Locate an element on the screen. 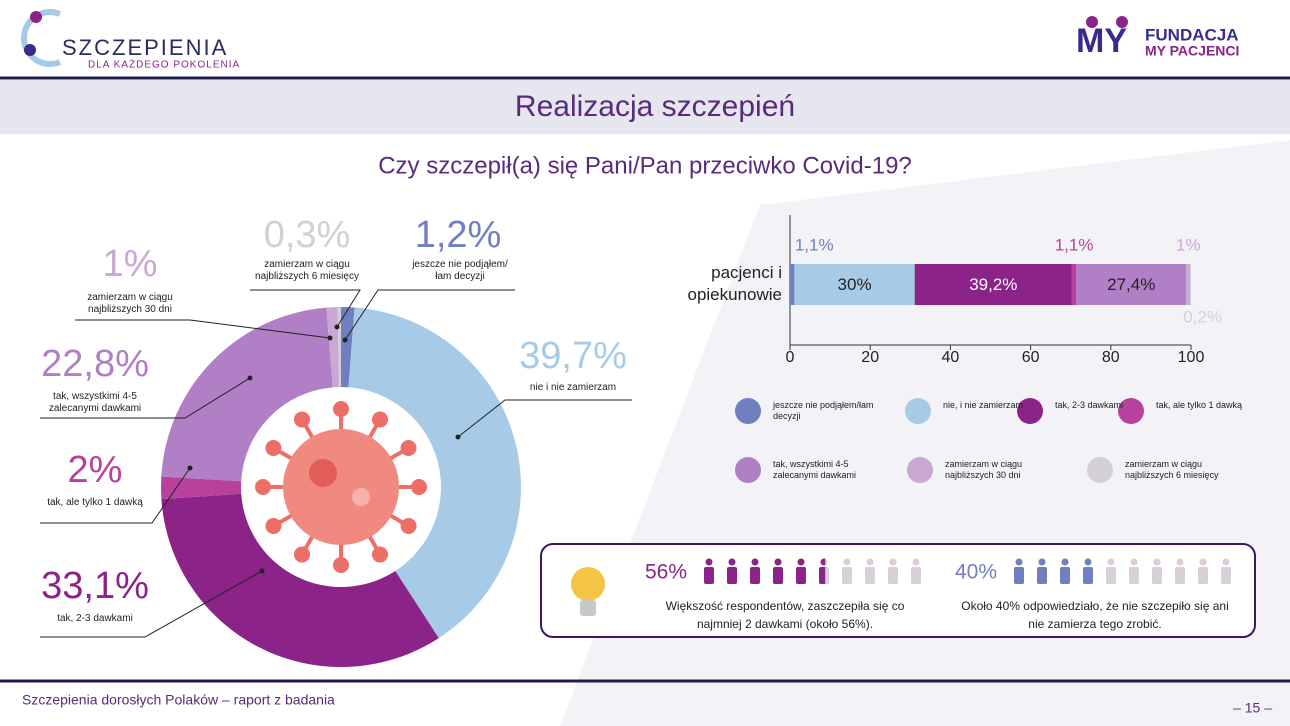 This screenshot has height=726, width=1290. data-label: 0,2% is located at coordinates (1202, 316).